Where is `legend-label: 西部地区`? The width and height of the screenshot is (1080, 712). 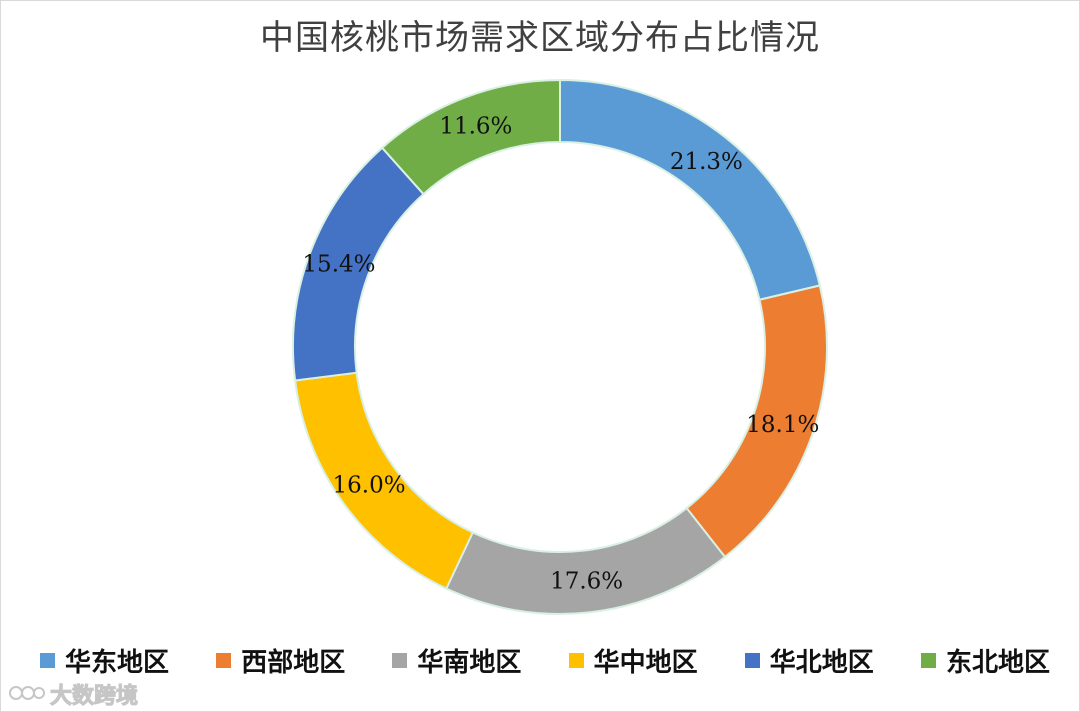
legend-label: 西部地区 is located at coordinates (293, 662).